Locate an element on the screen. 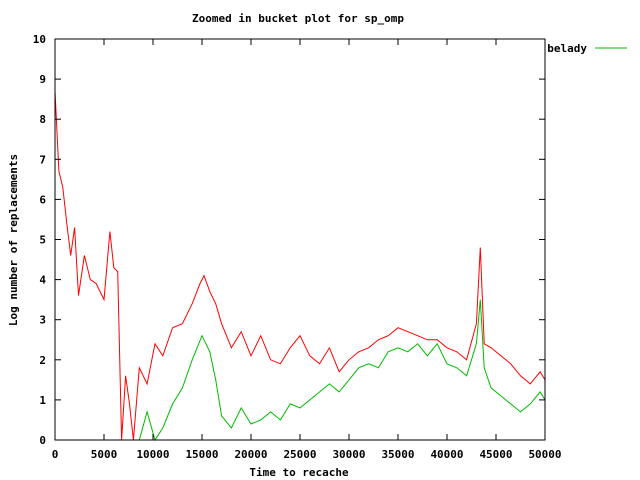 The width and height of the screenshot is (640, 480). y-tick-label: 10 is located at coordinates (39, 39).